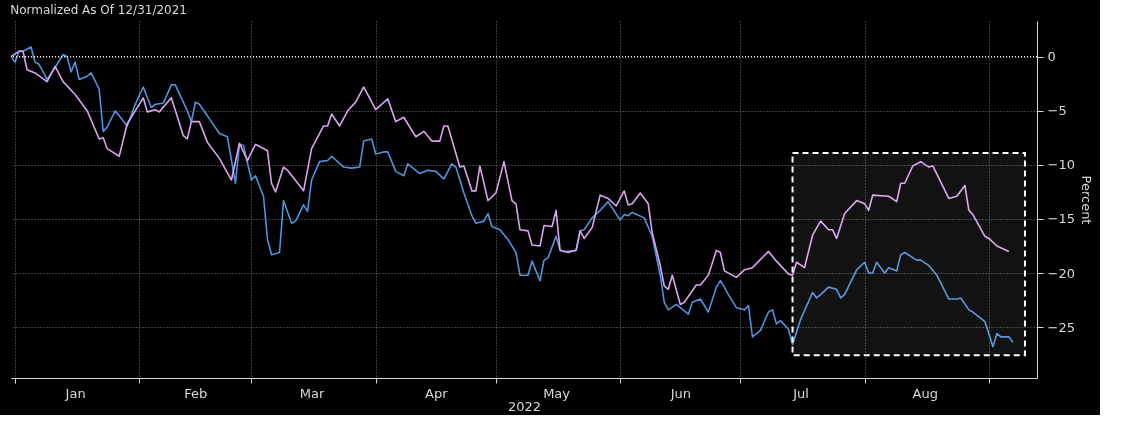 This screenshot has height=430, width=1127. What do you see at coordinates (557, 393) in the screenshot?
I see `x-tick-label: May` at bounding box center [557, 393].